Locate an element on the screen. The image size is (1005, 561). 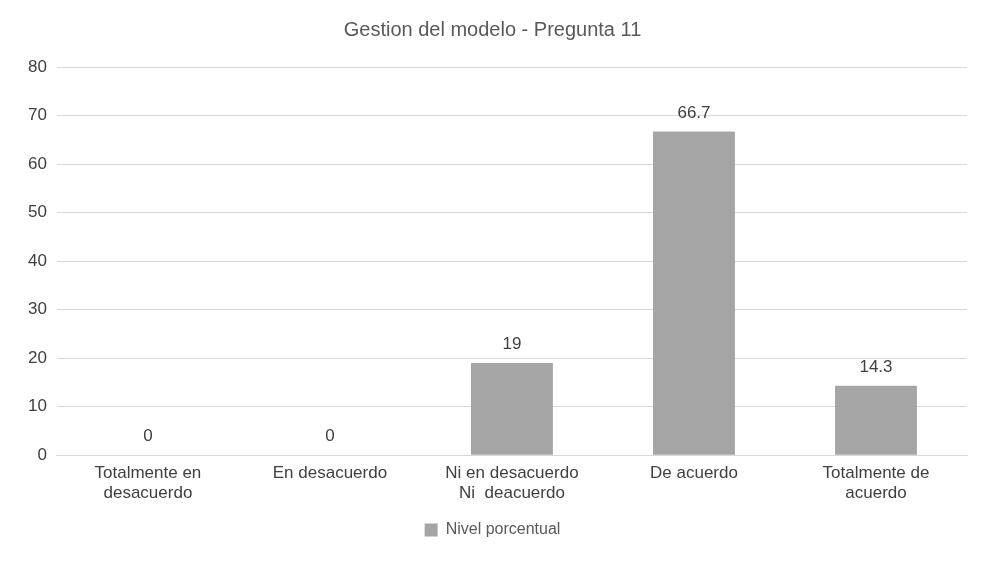
chart-title: Gestion del modelo - Pregunta 11 is located at coordinates (492, 28).